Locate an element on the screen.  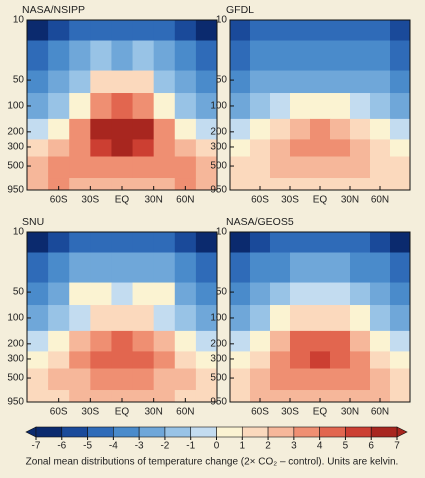
colorbar-label: -4 is located at coordinates (113, 446).